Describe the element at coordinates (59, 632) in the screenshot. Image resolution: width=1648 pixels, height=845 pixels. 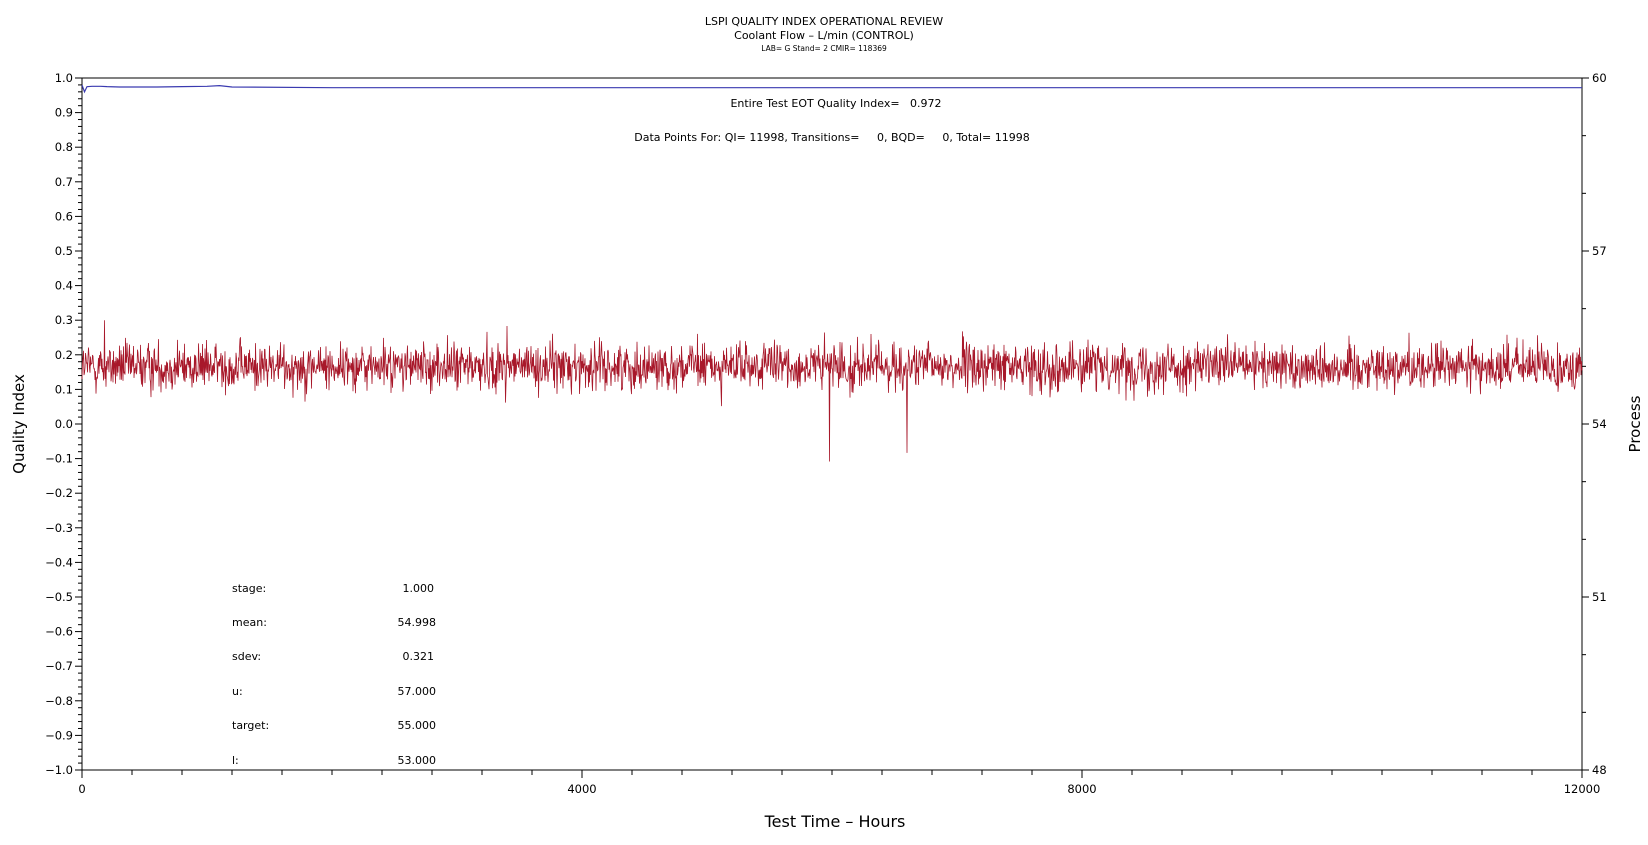
I see `y-tick-label: −0.6` at that location.